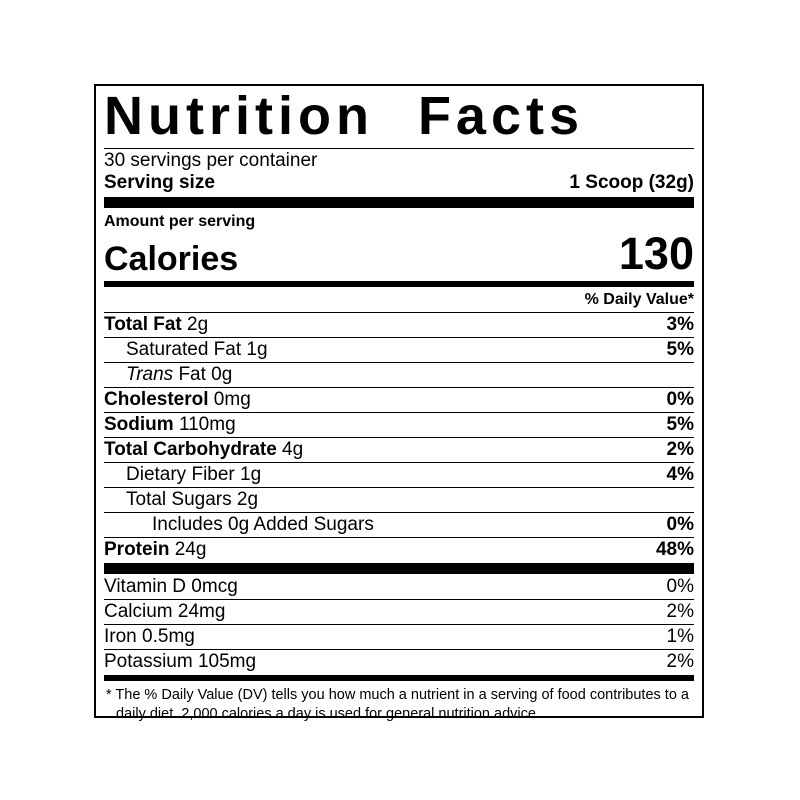  I want to click on nutrient-daily-value: 4%, so click(680, 475).